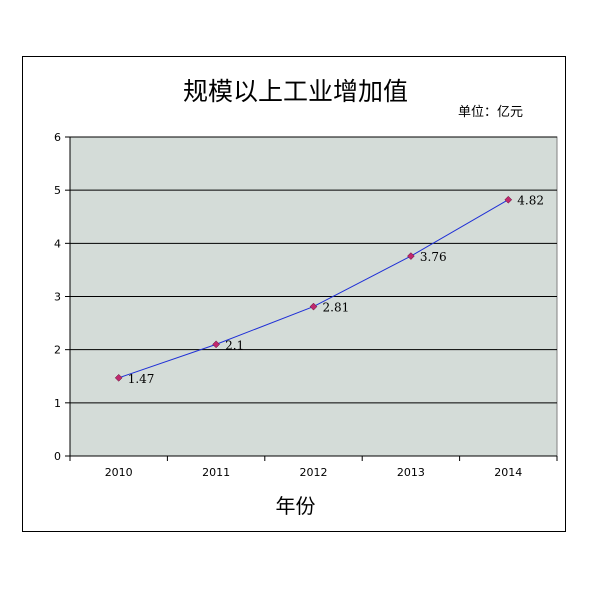  I want to click on y-tick-label: 6, so click(57, 137).